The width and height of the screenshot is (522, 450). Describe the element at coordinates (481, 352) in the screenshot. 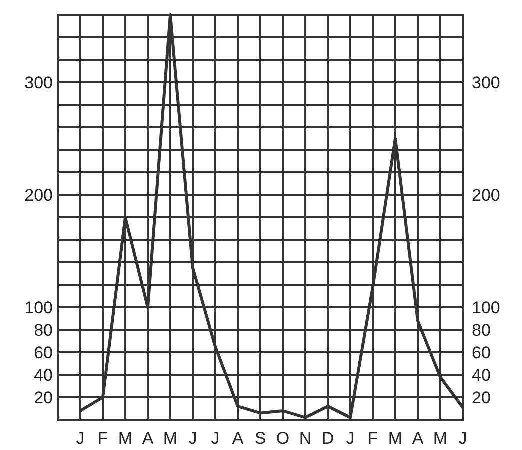

I see `y2-tick-label: 60` at that location.